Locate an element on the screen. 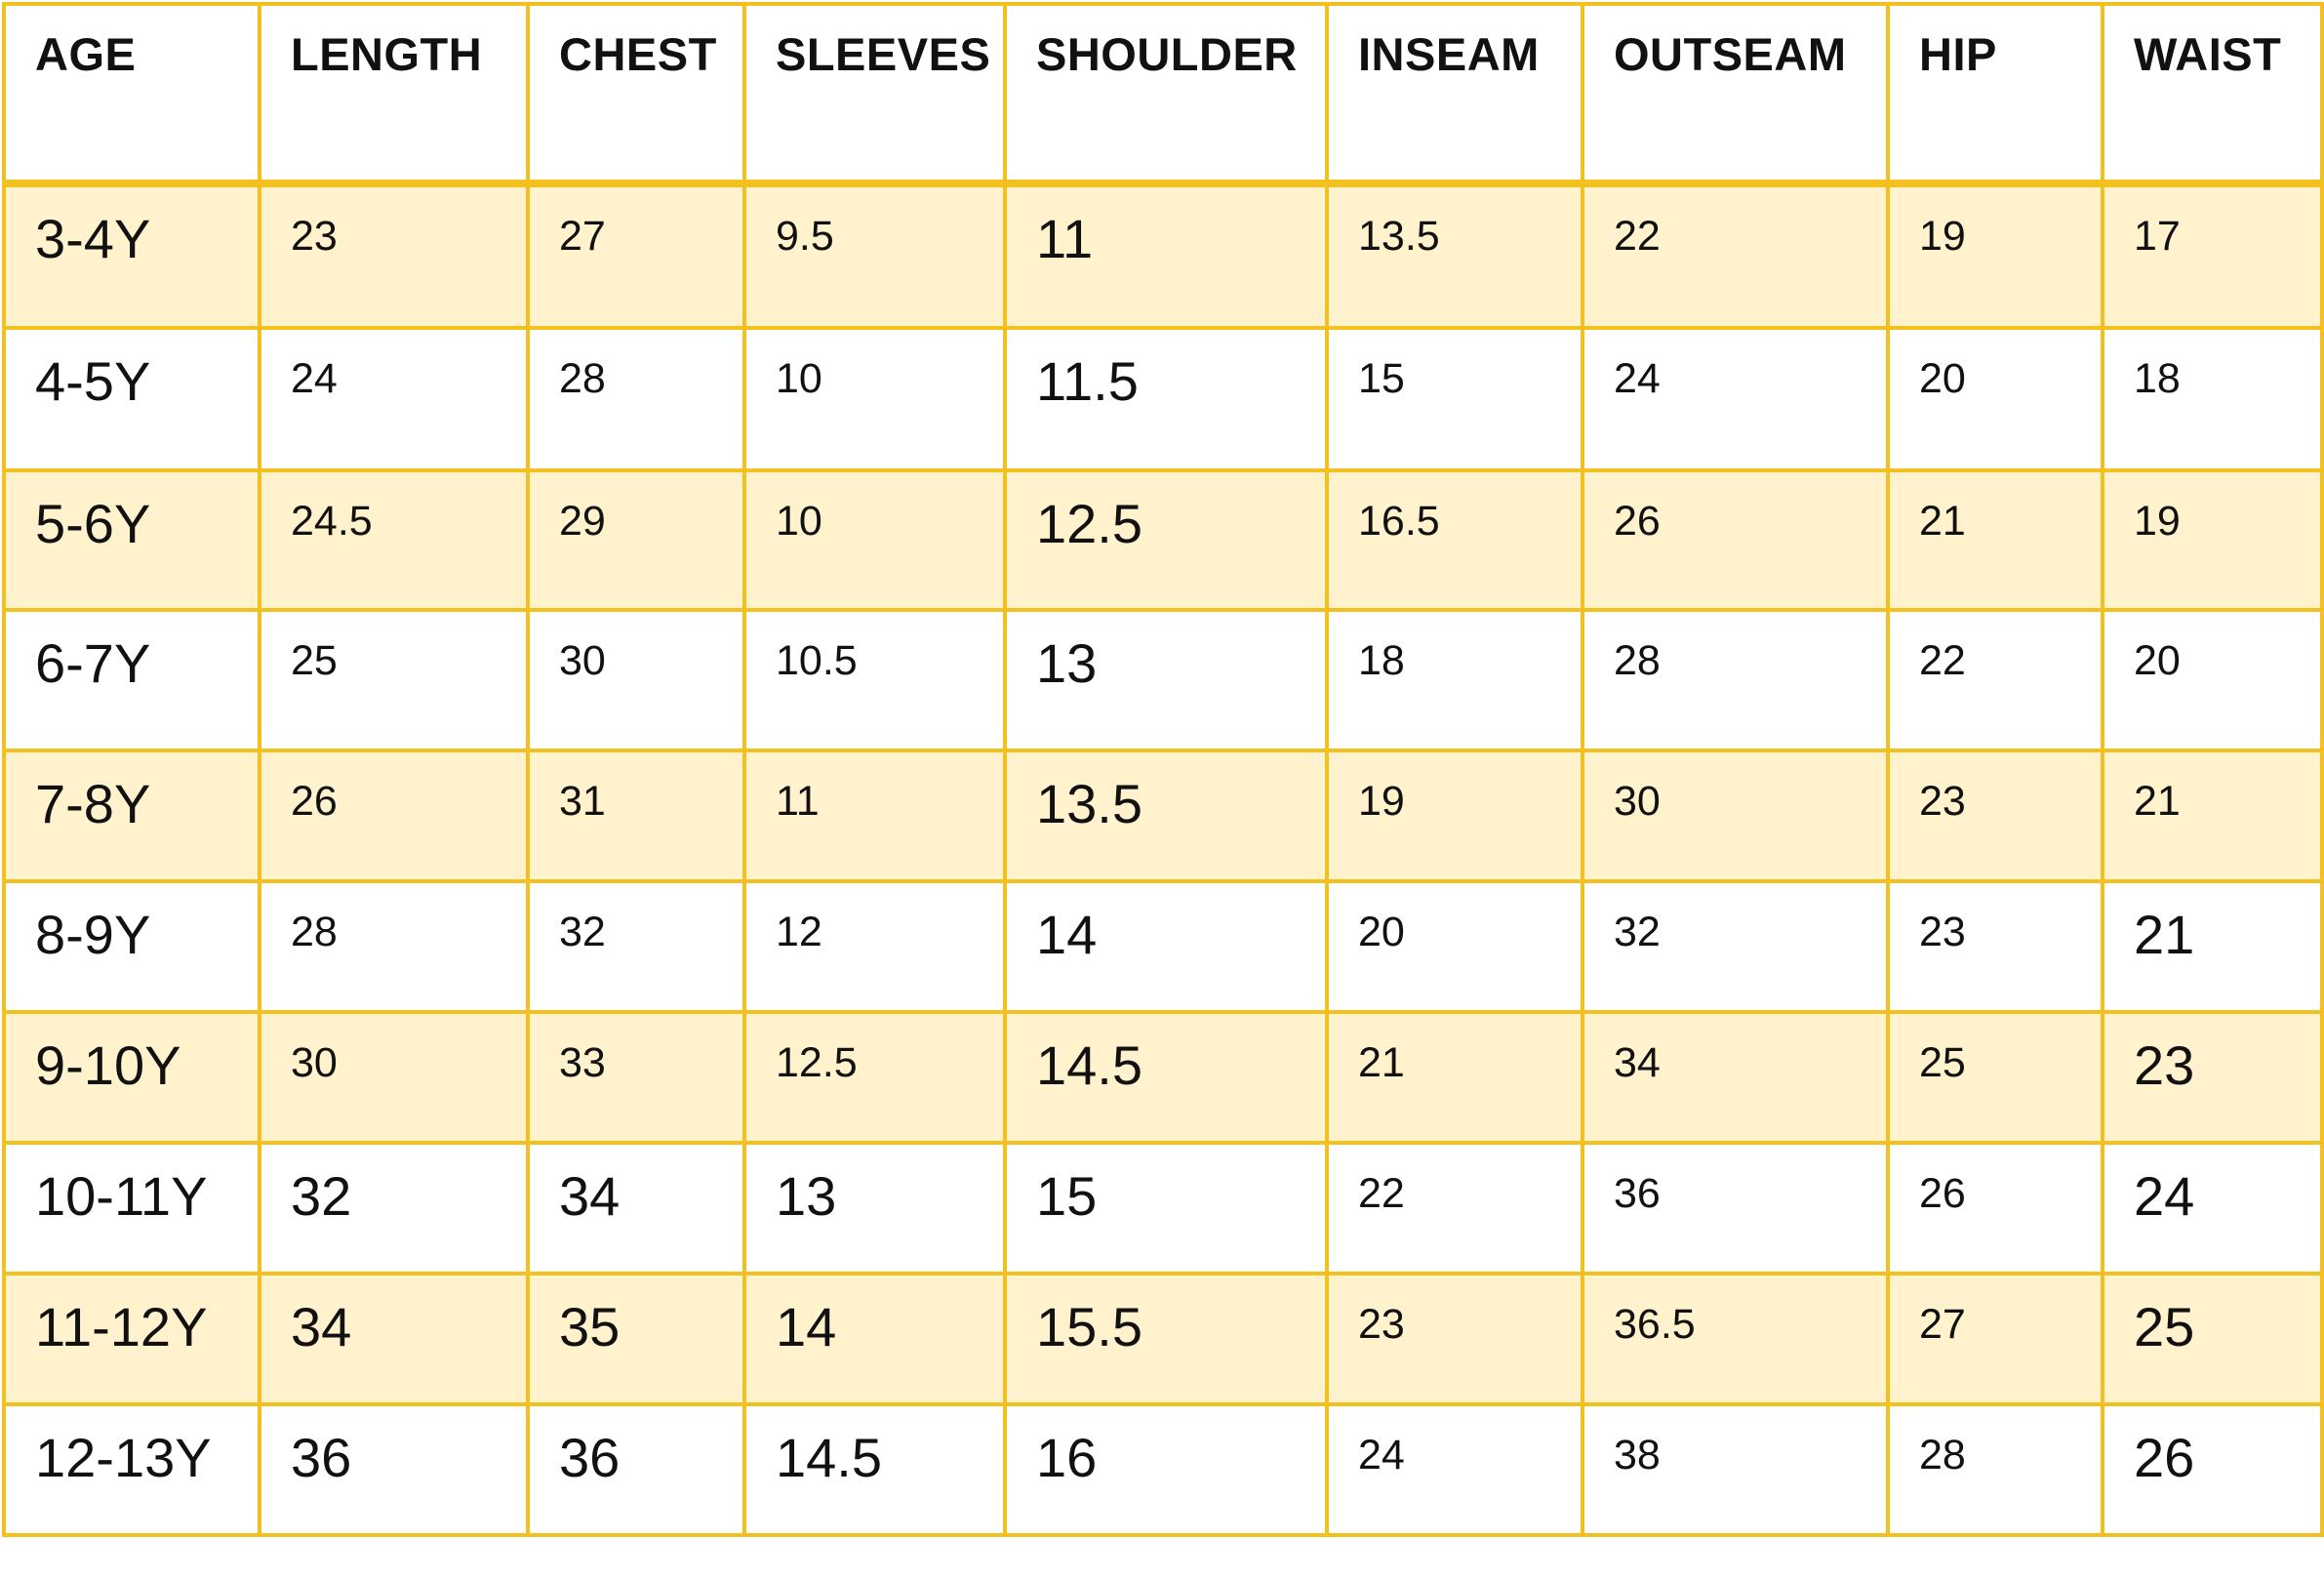 The height and width of the screenshot is (1579, 2324). table-row: 8-9Y 28 32 12 14 20 32 23 21 is located at coordinates (1163, 946).